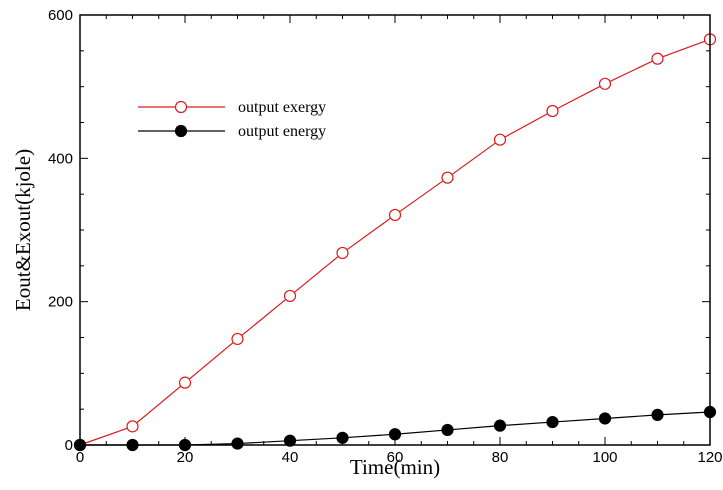 The width and height of the screenshot is (723, 490). I want to click on y-tick-label: 0, so click(69, 445).